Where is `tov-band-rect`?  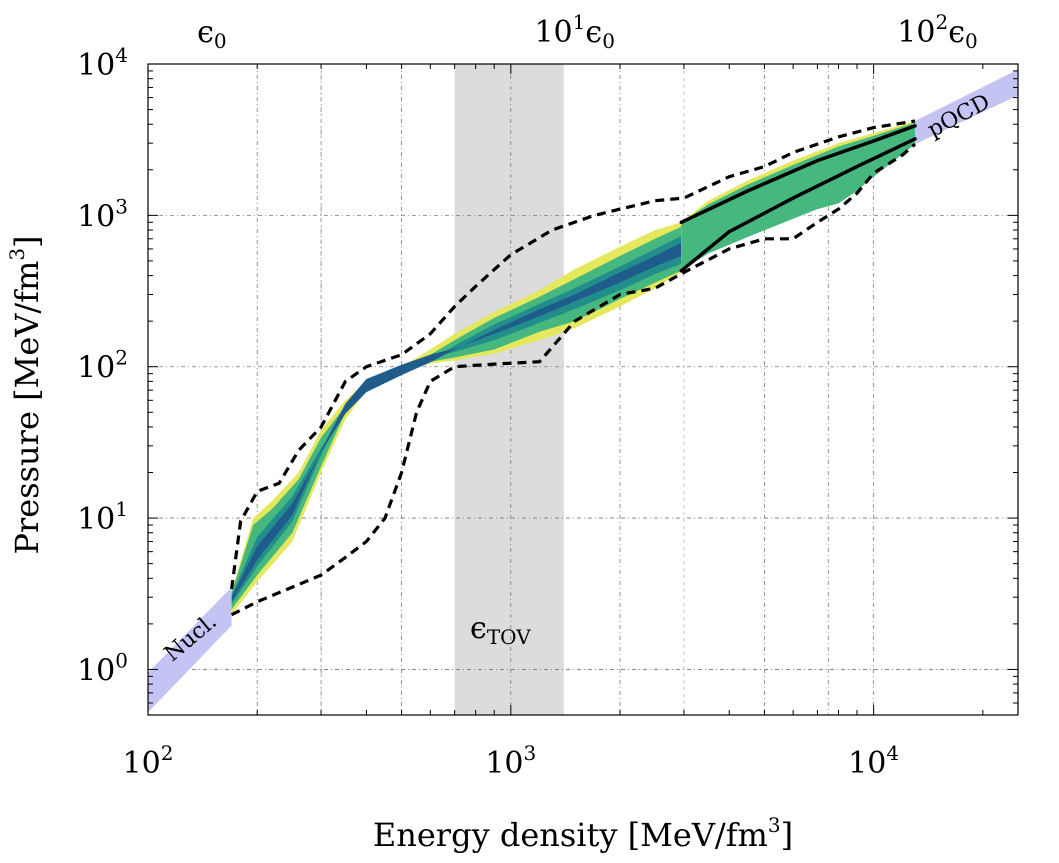
tov-band-rect is located at coordinates (509, 389).